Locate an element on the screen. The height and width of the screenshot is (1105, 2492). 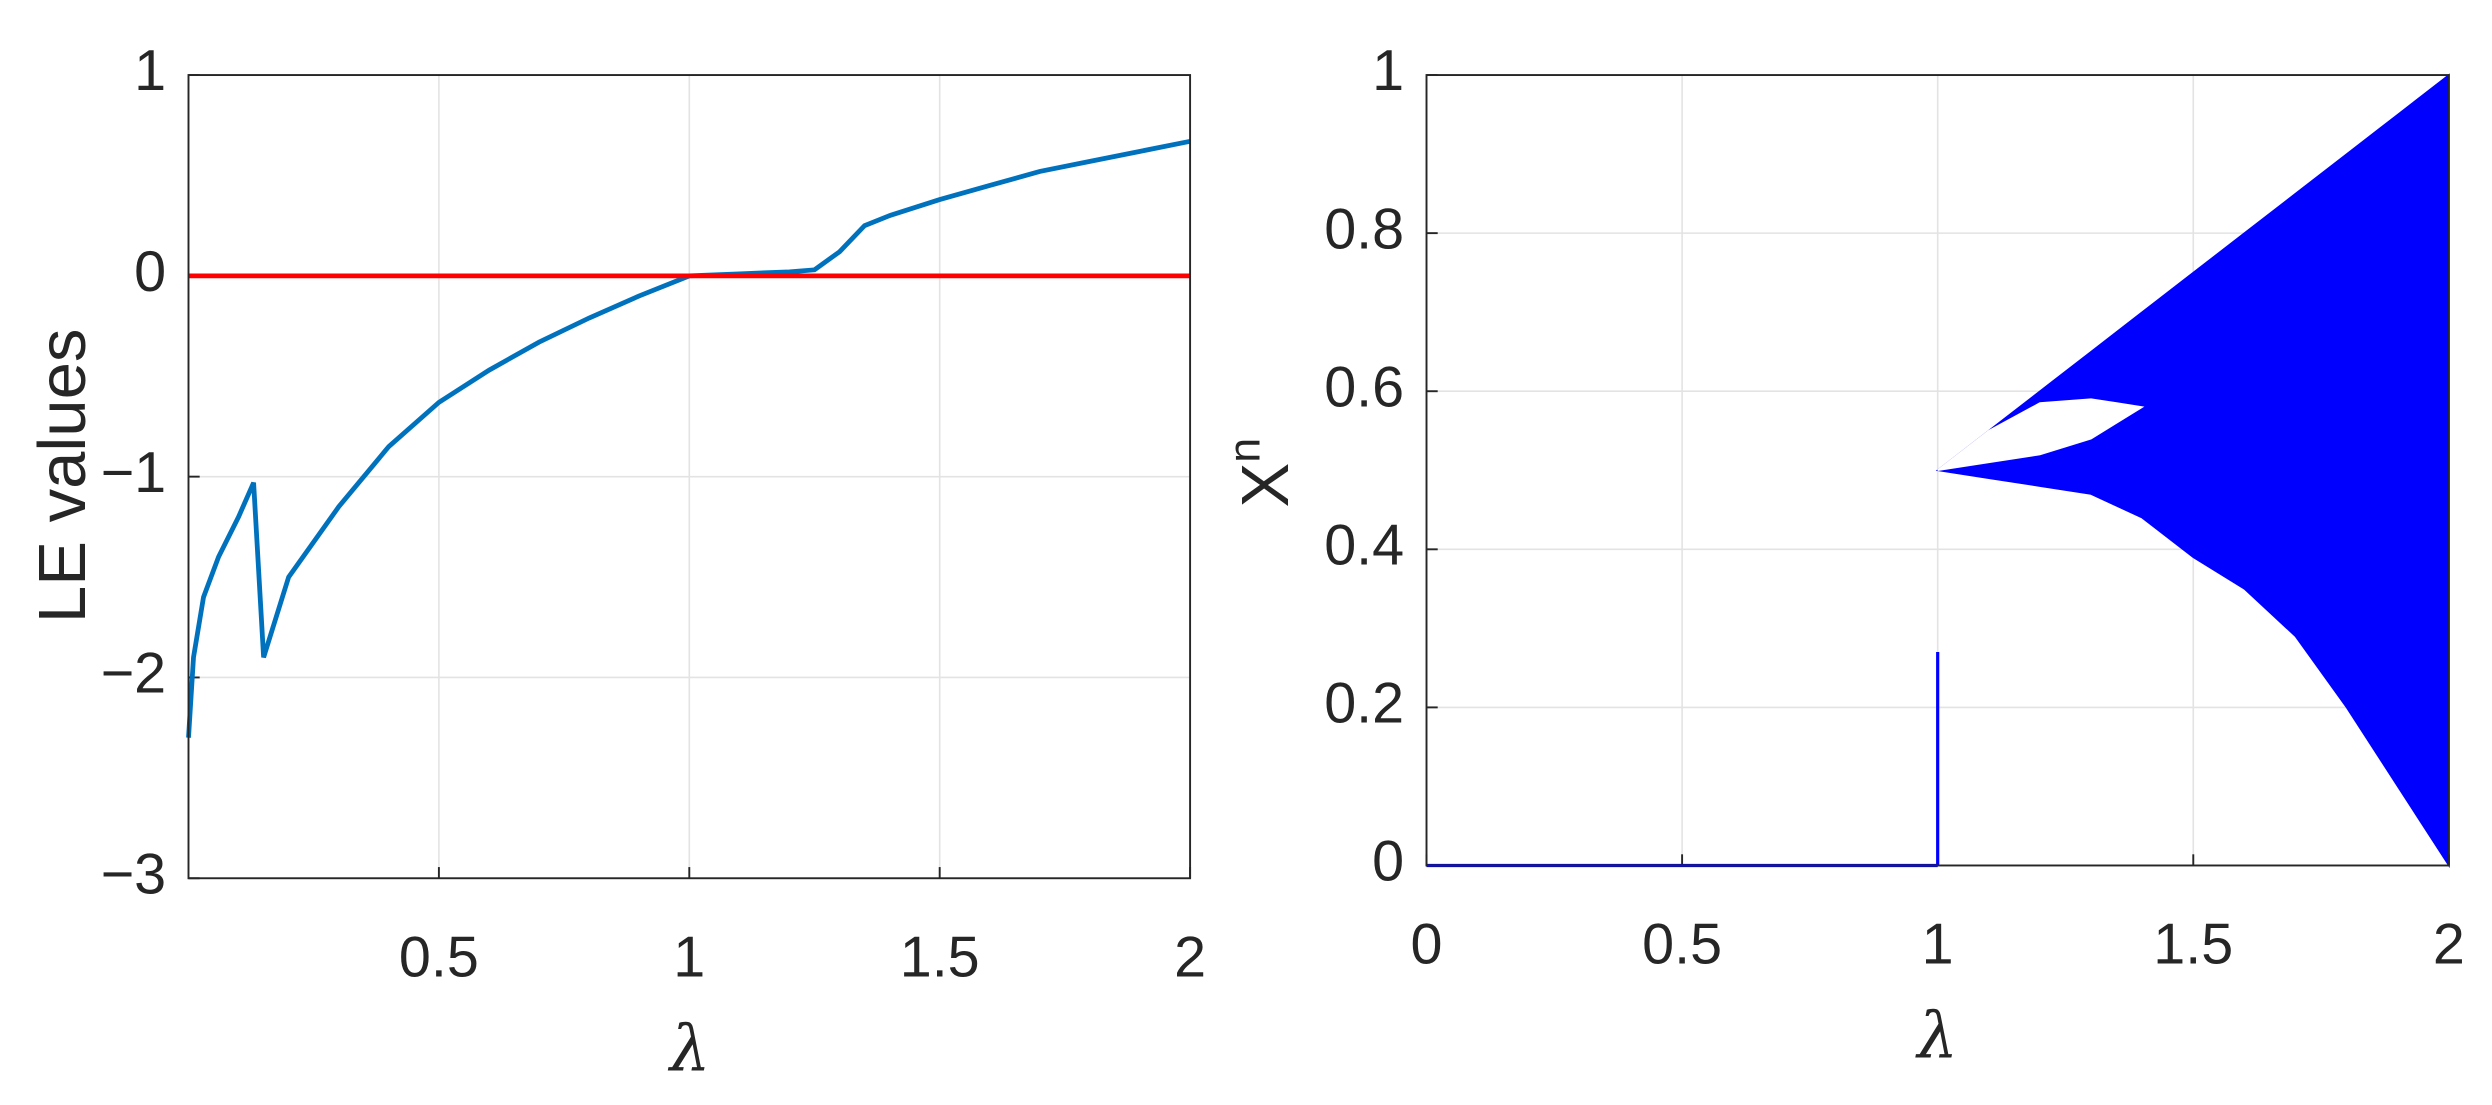
y-axis-label: Xn is located at coordinates (1261, 473).